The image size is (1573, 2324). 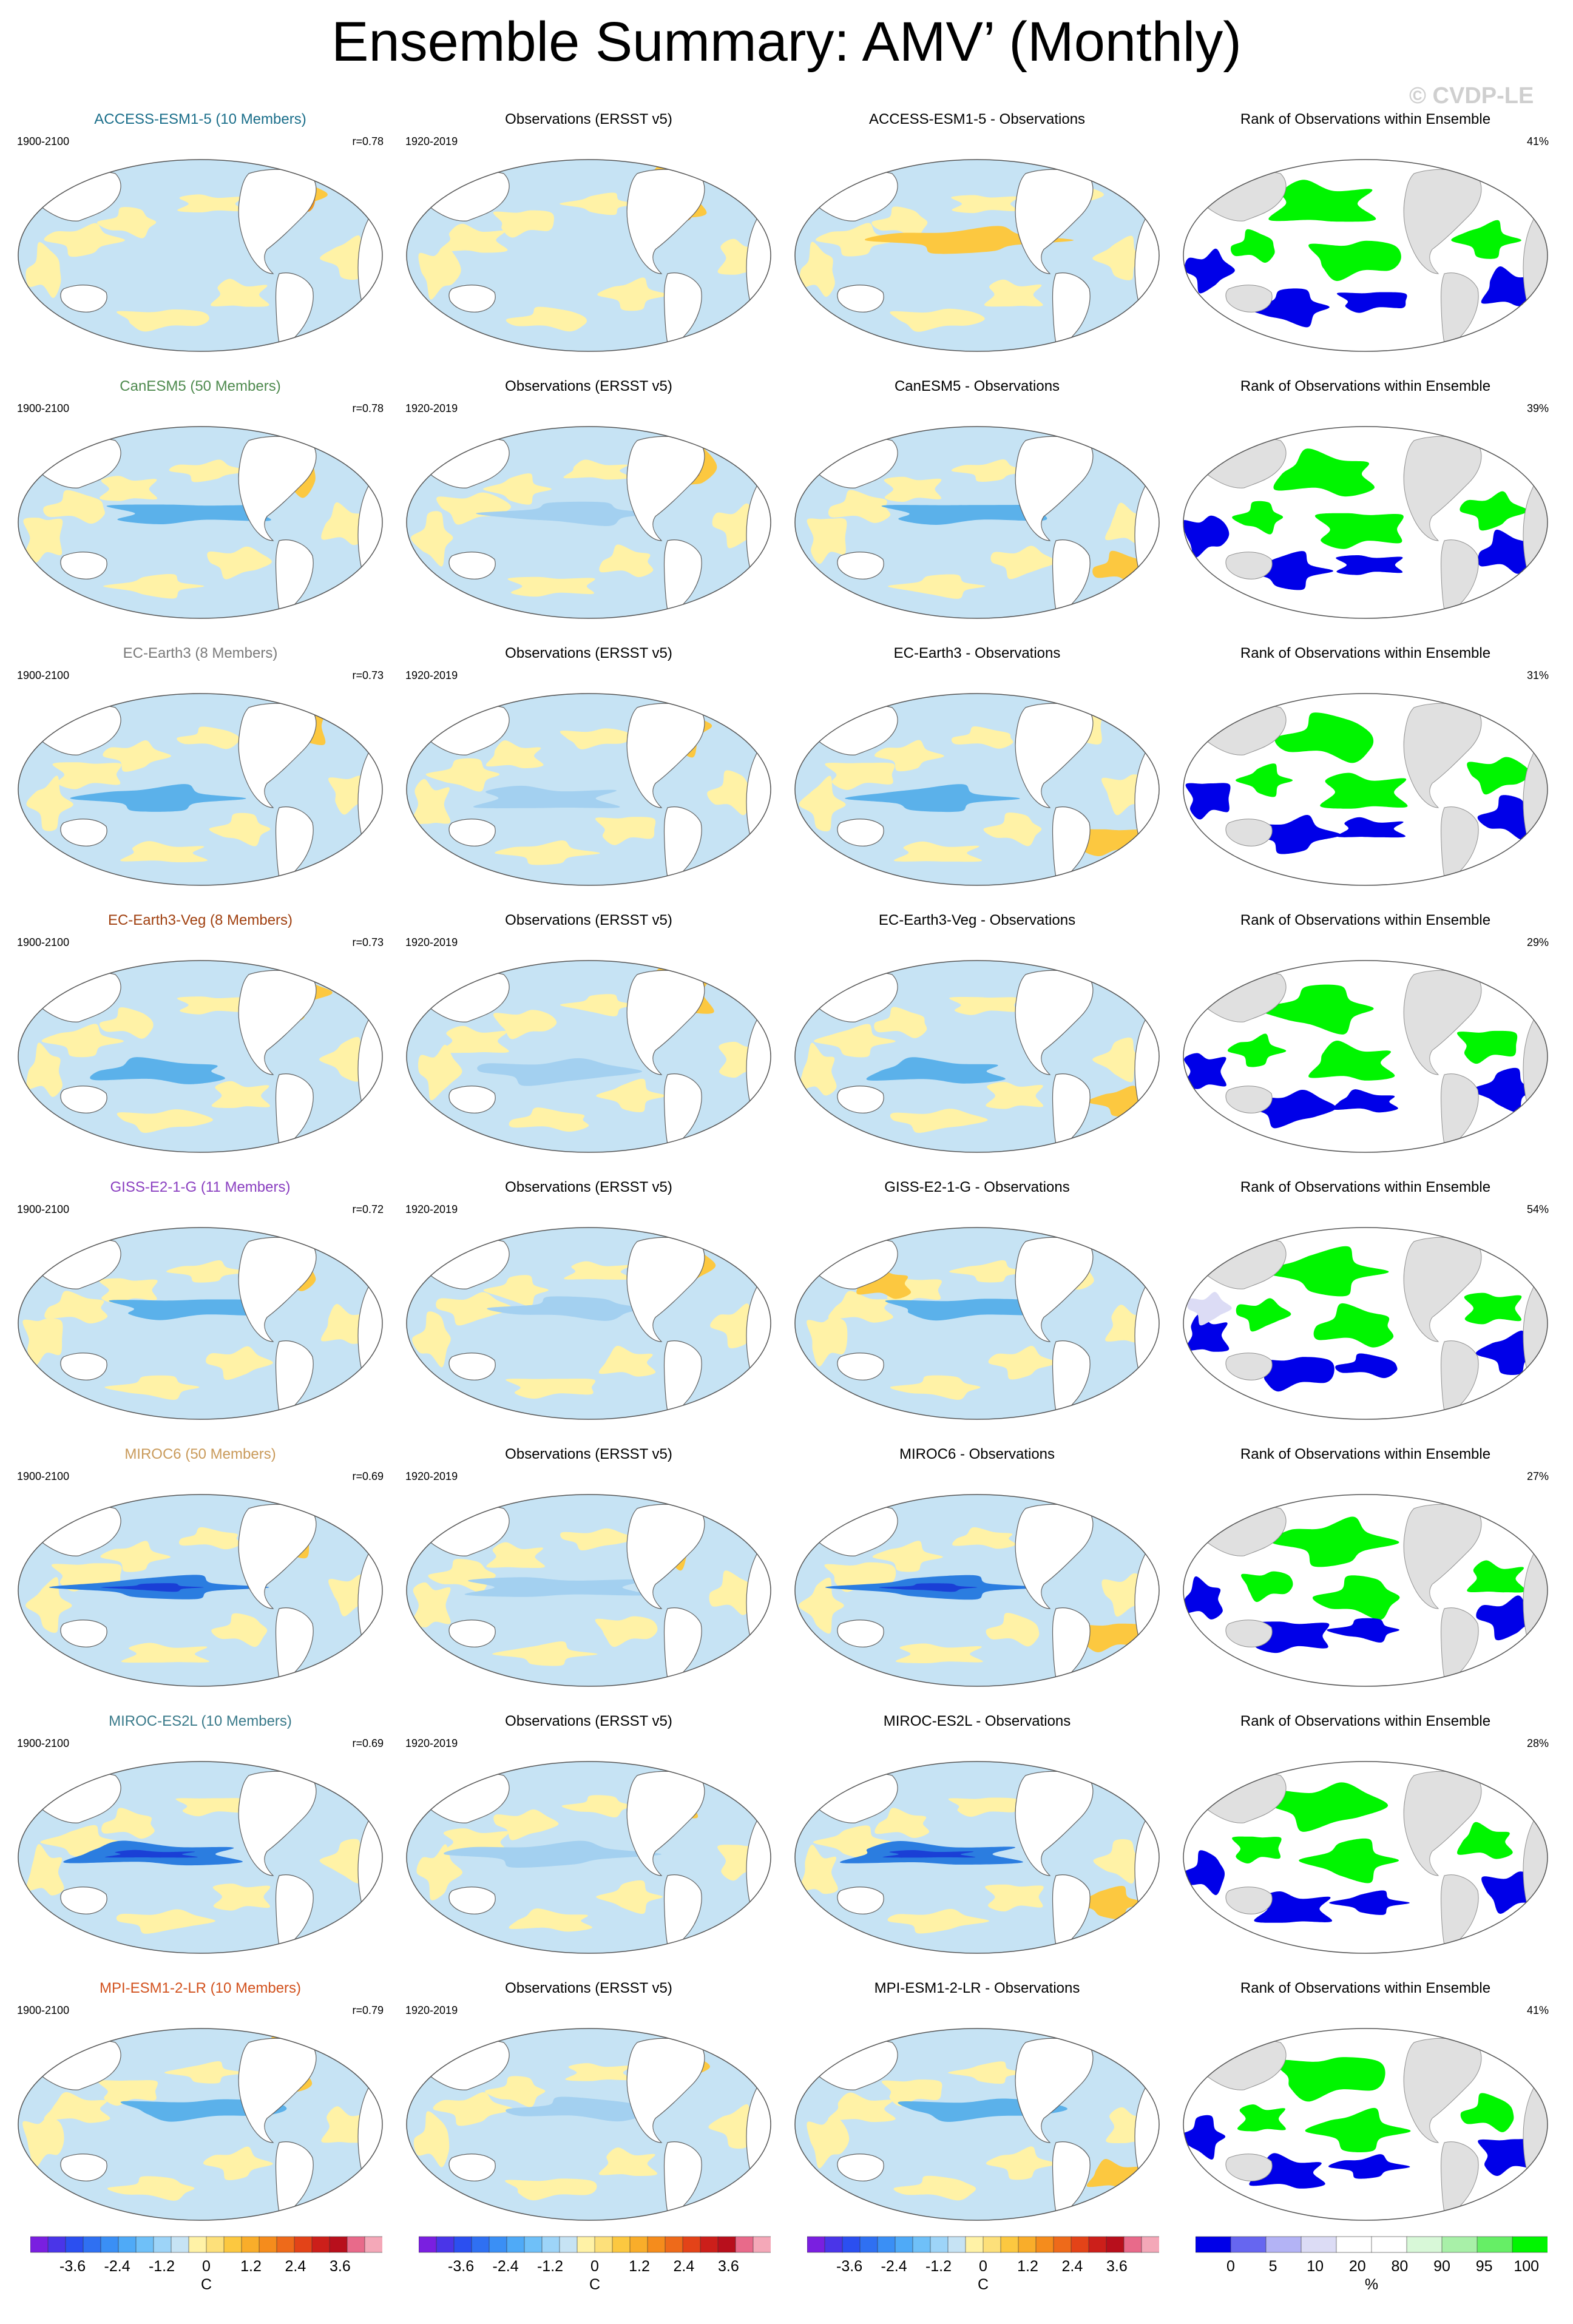 I want to click on colorbar-tick-label: 2.4, so click(x=684, y=2266).